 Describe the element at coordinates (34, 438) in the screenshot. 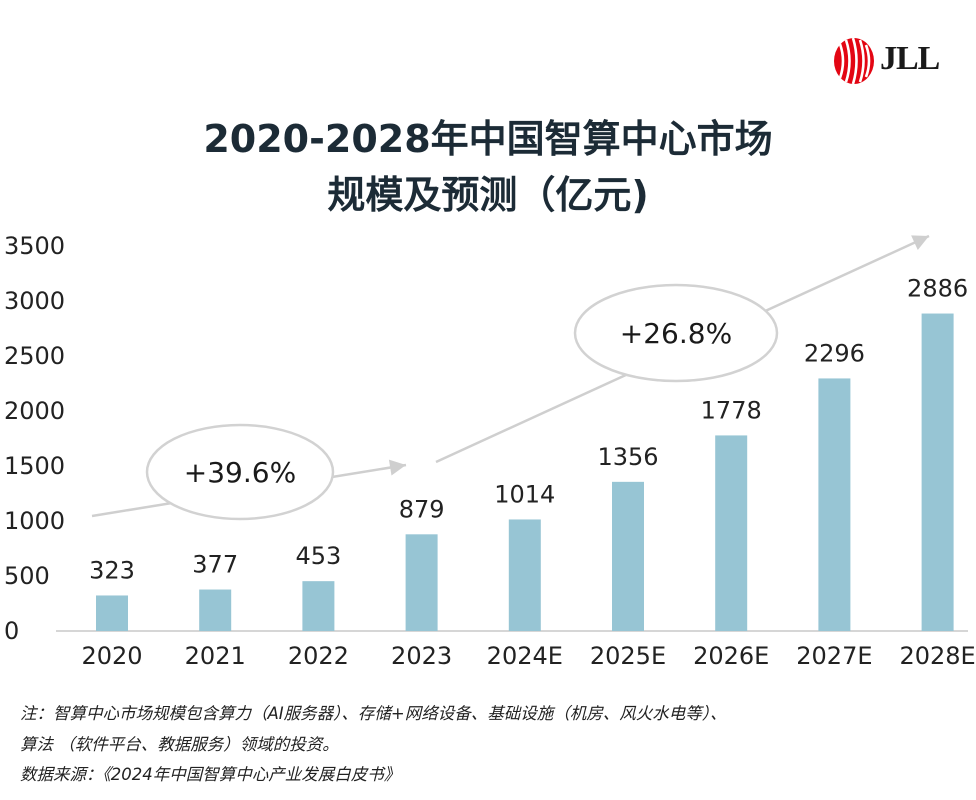

I see `y-axis: 0 500 1000 1500 2000 2500 3000 3500` at that location.